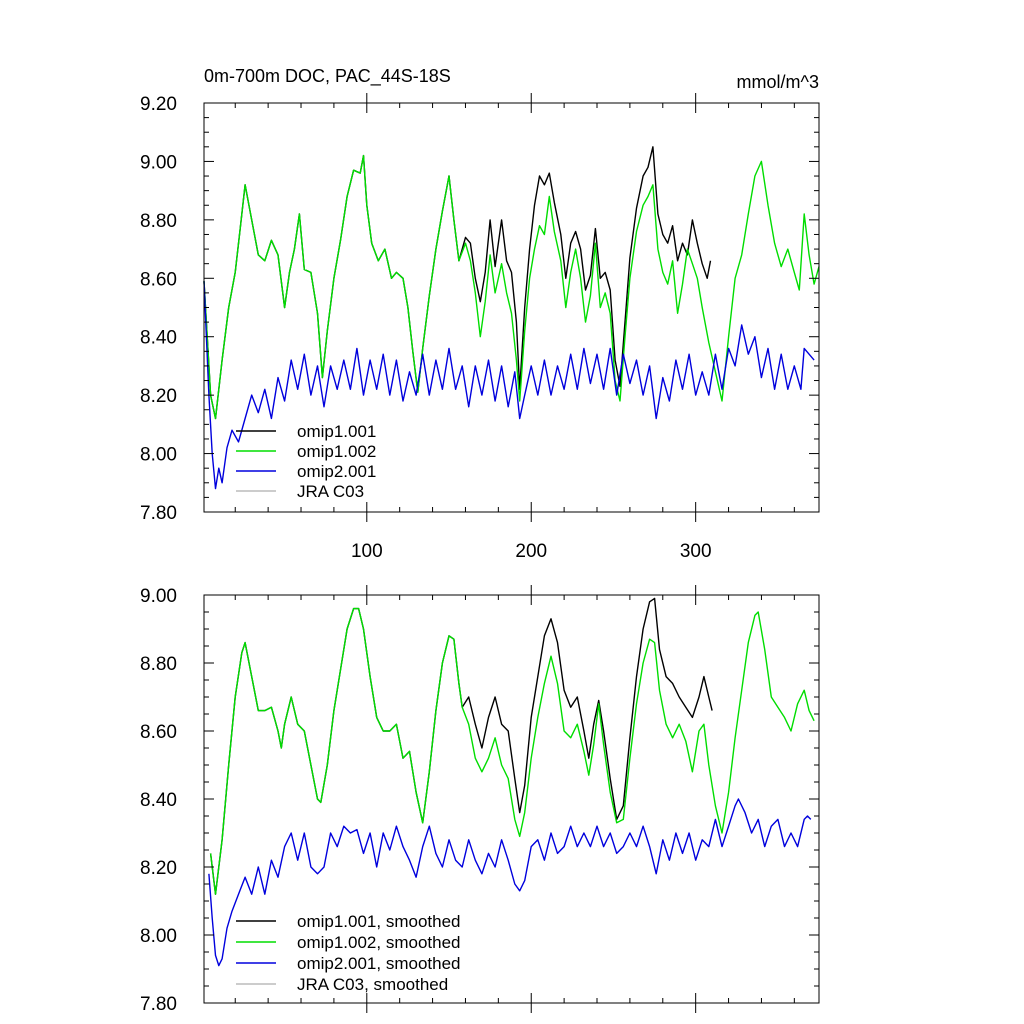 The image size is (1024, 1024). Describe the element at coordinates (158, 104) in the screenshot. I see `y-tick-label: 9.20` at that location.